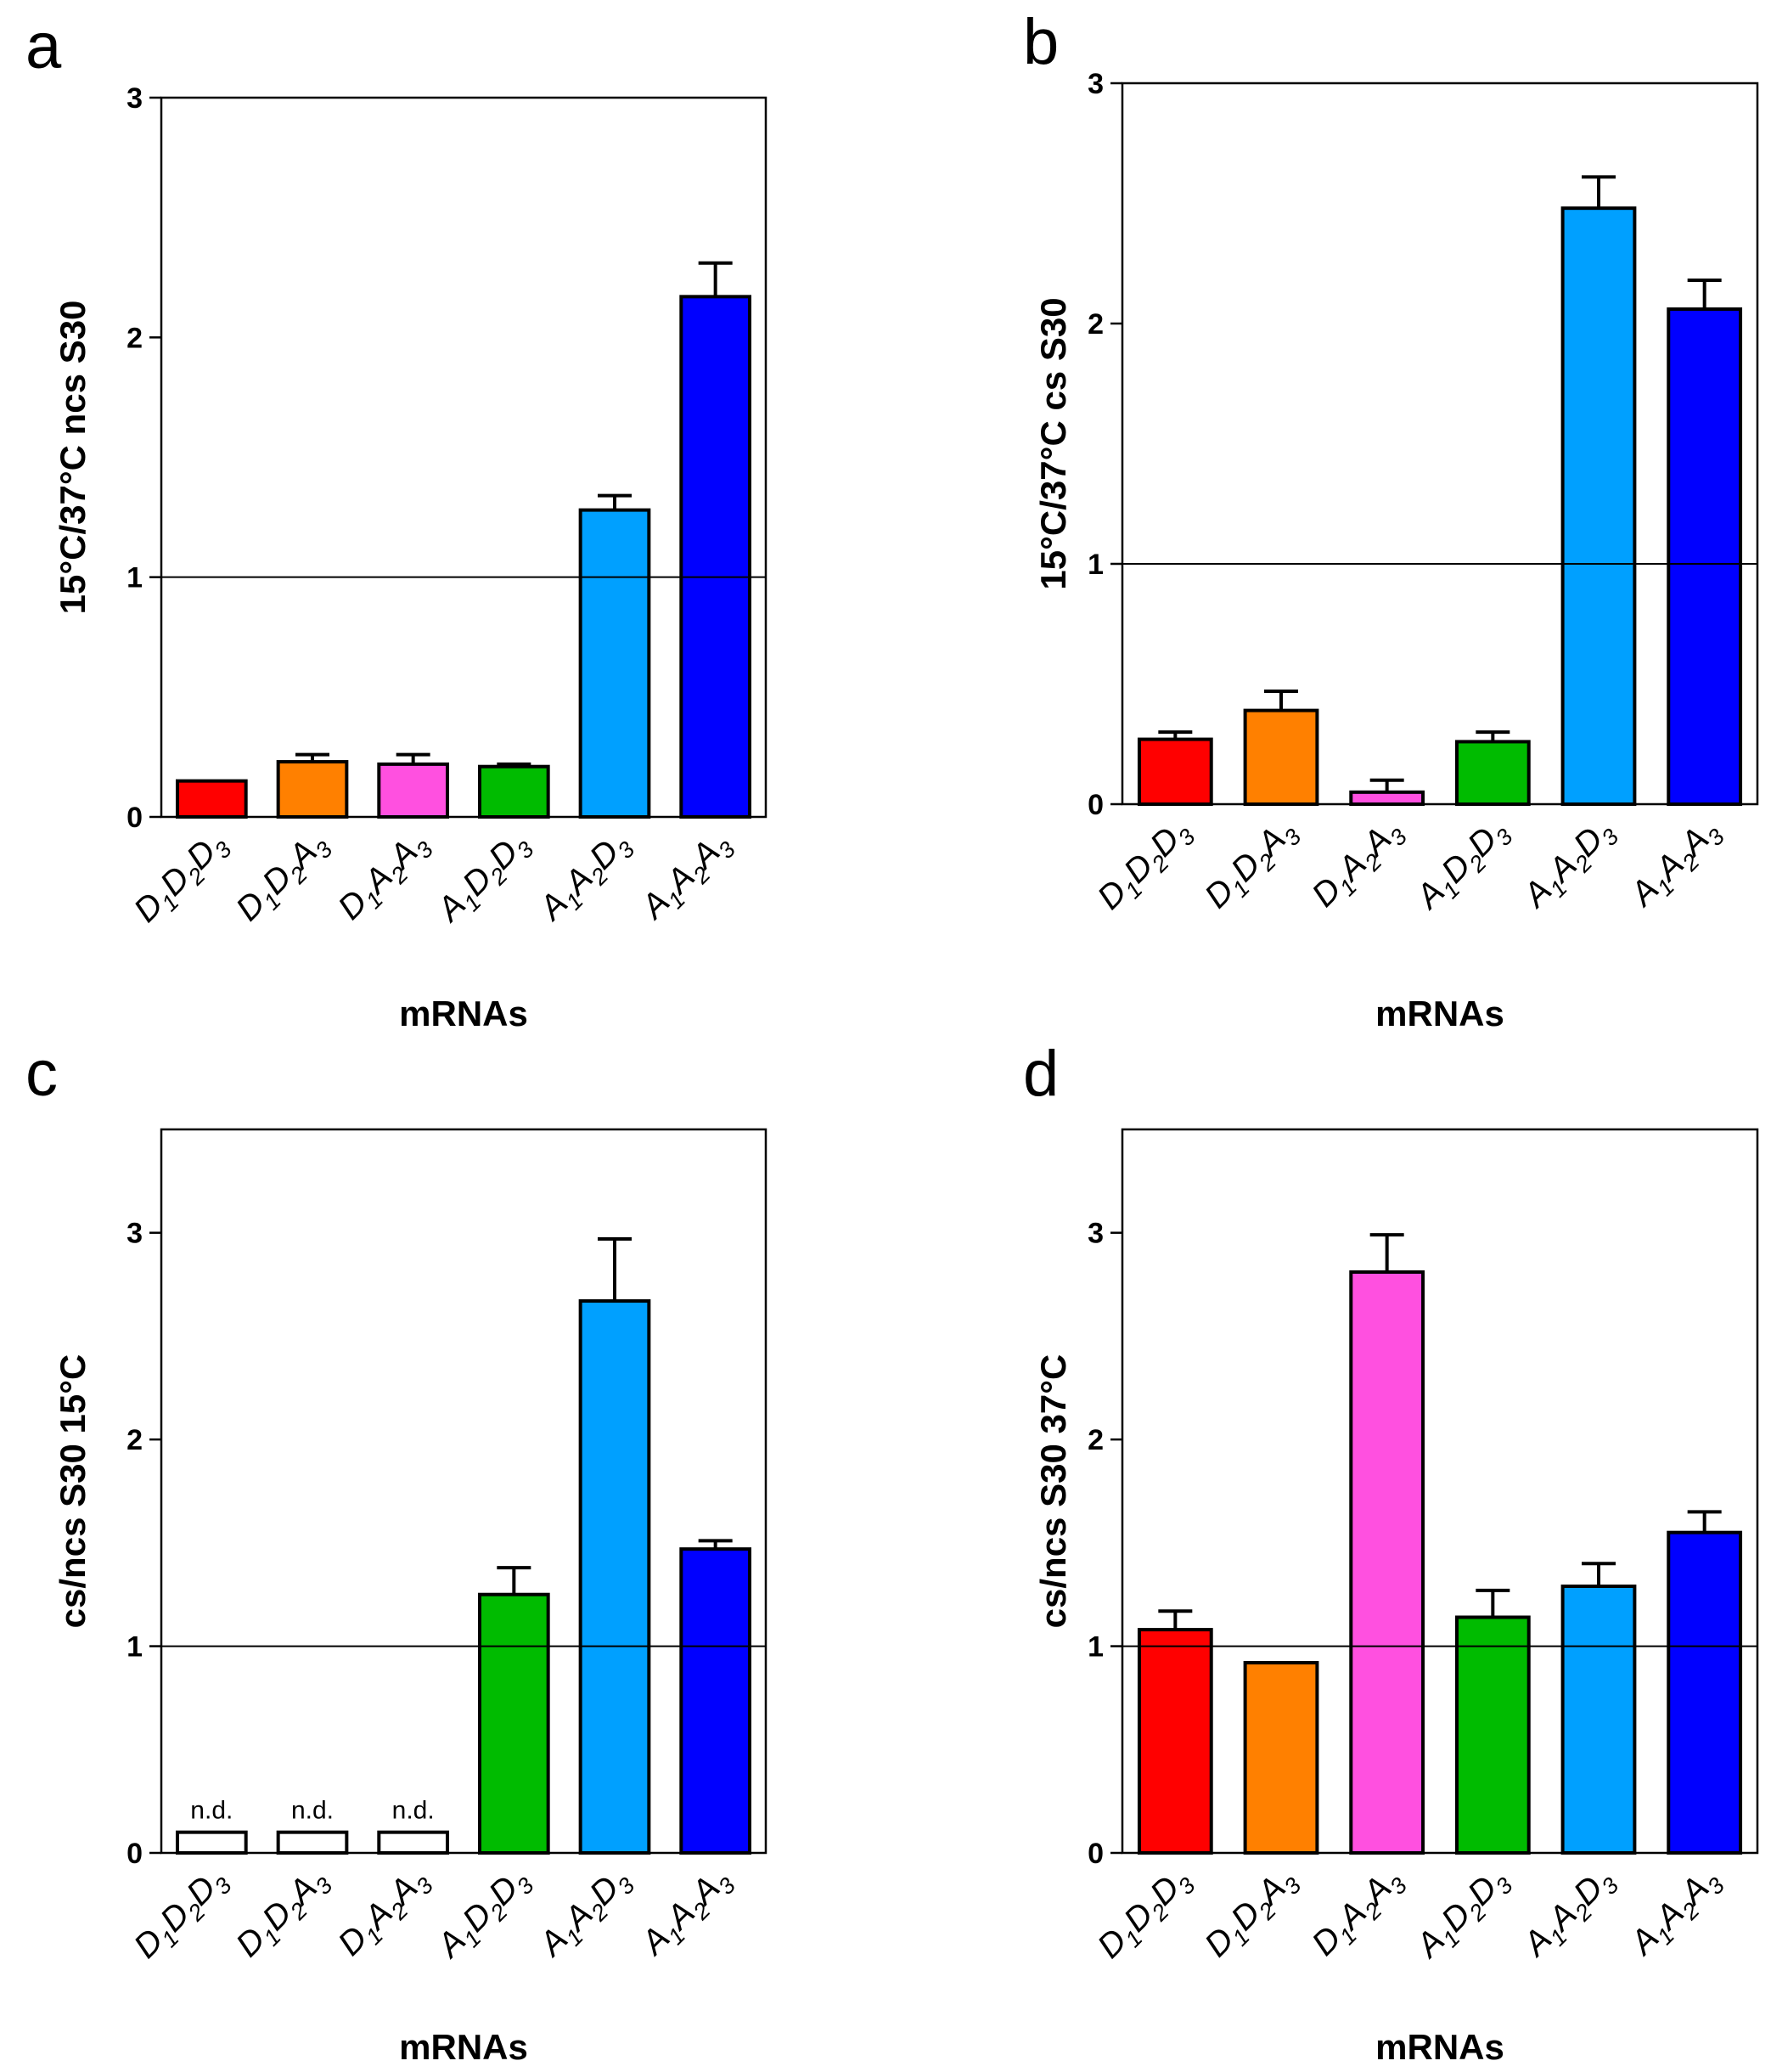  What do you see at coordinates (44, 46) in the screenshot?
I see `panel-letter: a` at bounding box center [44, 46].